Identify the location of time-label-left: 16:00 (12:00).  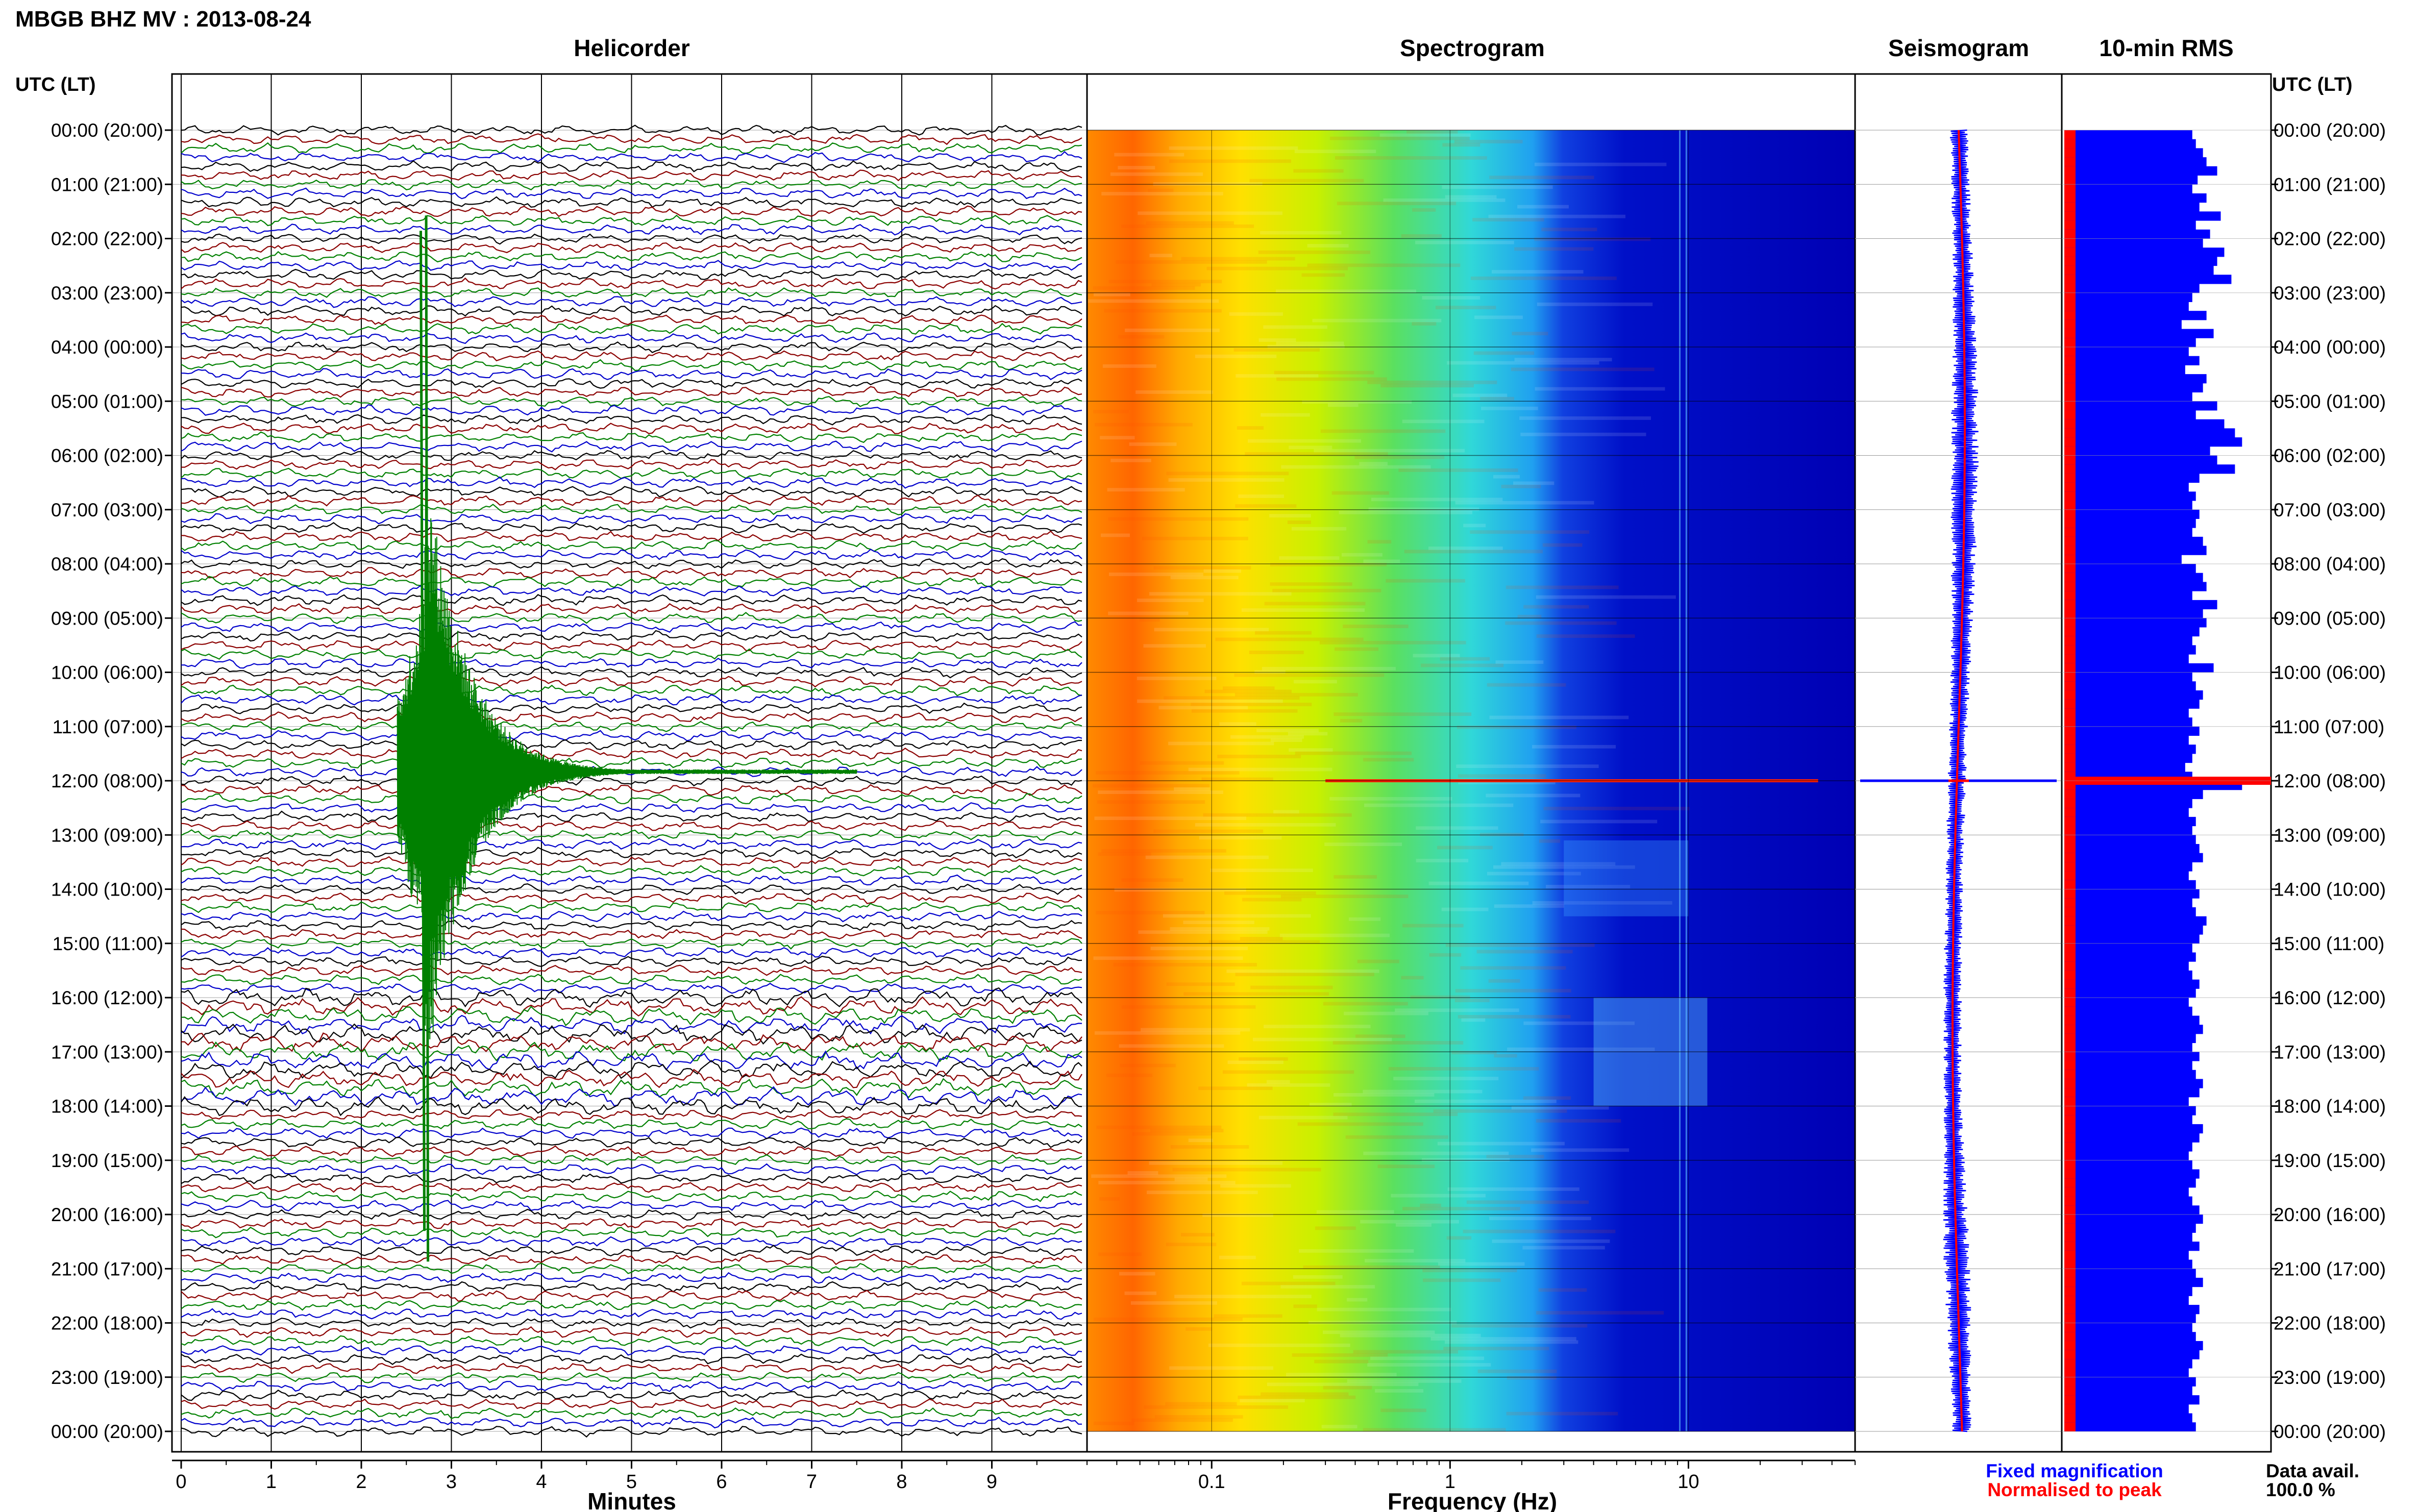
(107, 997).